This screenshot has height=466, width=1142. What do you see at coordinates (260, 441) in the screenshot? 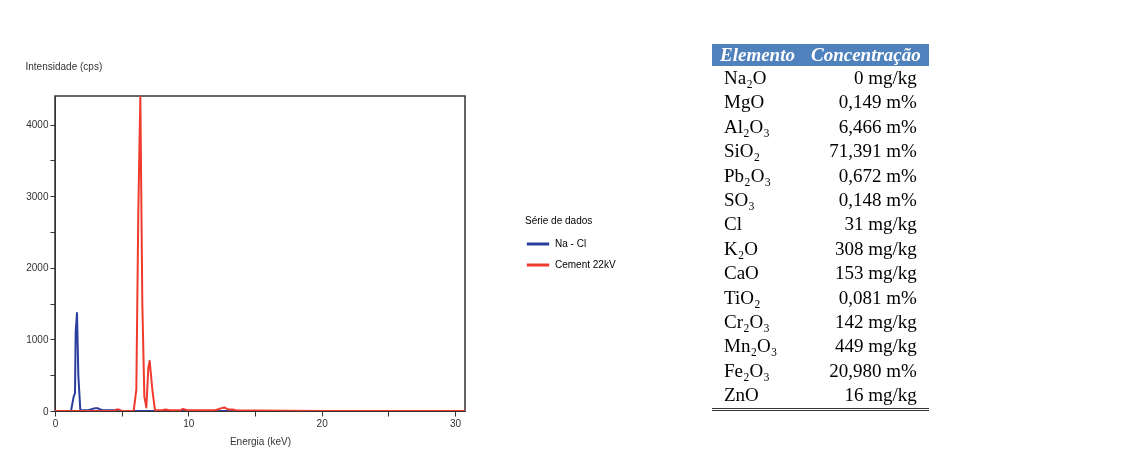
I see `x-axis-title: Energia (keV)` at bounding box center [260, 441].